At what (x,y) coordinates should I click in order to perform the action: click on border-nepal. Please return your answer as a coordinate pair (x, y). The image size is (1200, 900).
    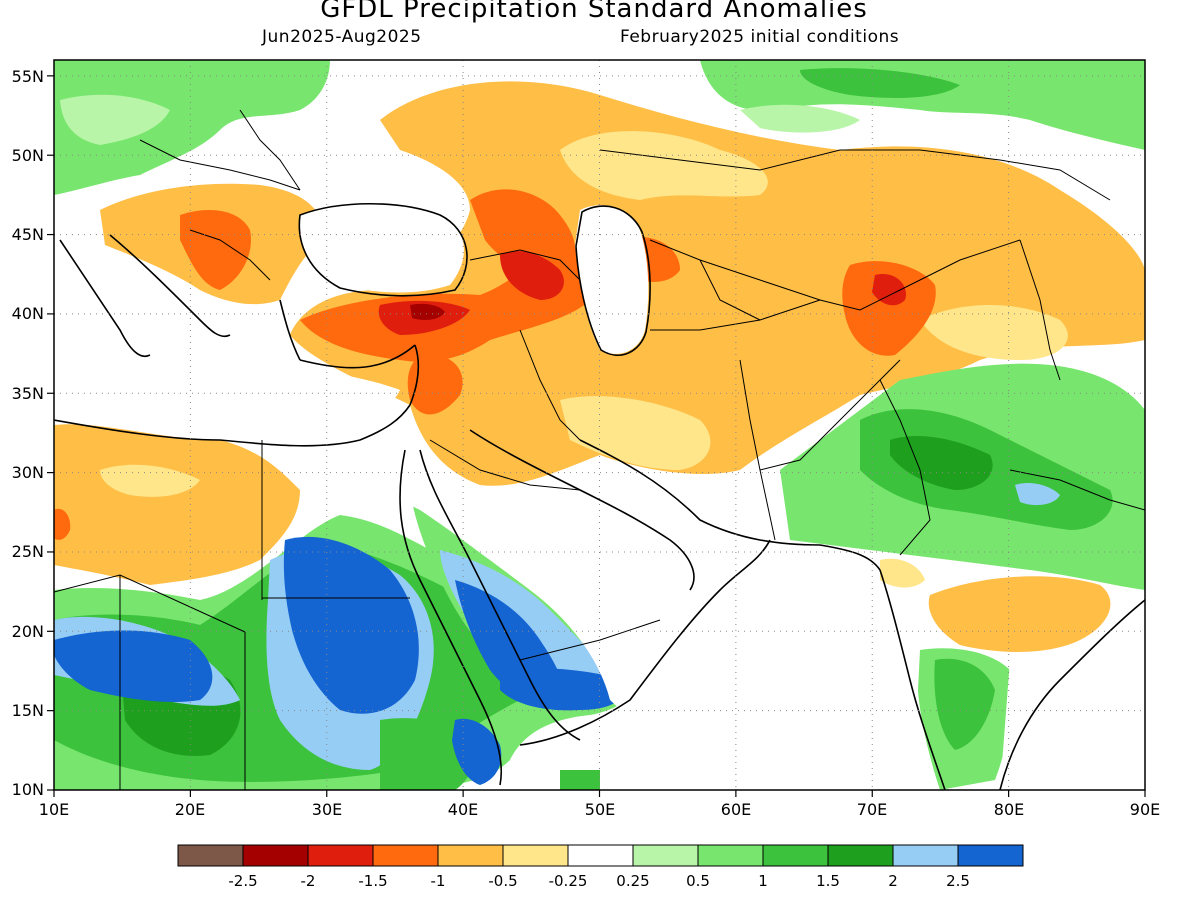
    Looking at the image, I should click on (1077, 490).